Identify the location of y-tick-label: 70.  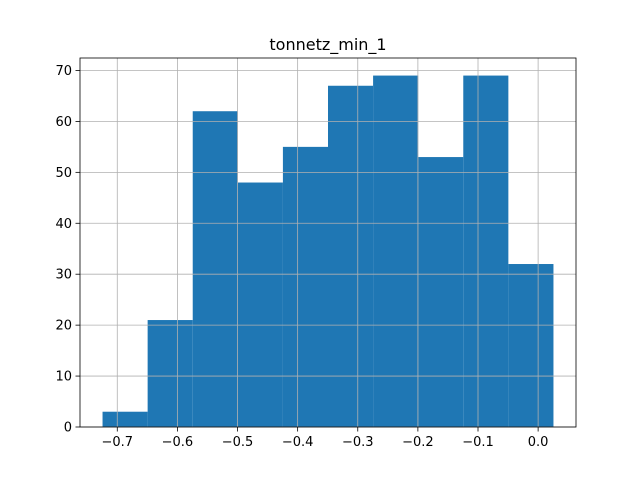
(63, 71).